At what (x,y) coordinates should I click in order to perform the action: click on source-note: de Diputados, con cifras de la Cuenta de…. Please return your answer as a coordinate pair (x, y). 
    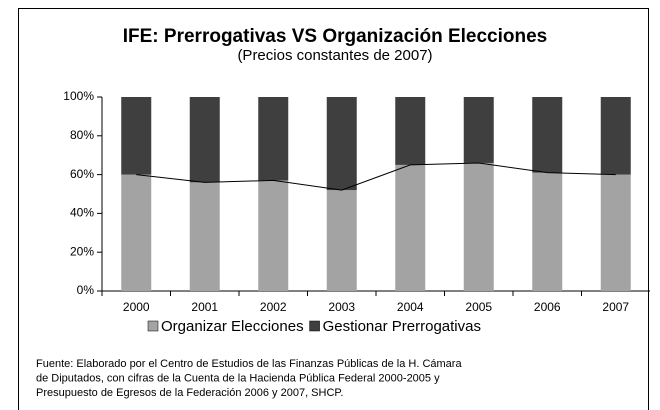
    Looking at the image, I should click on (238, 378).